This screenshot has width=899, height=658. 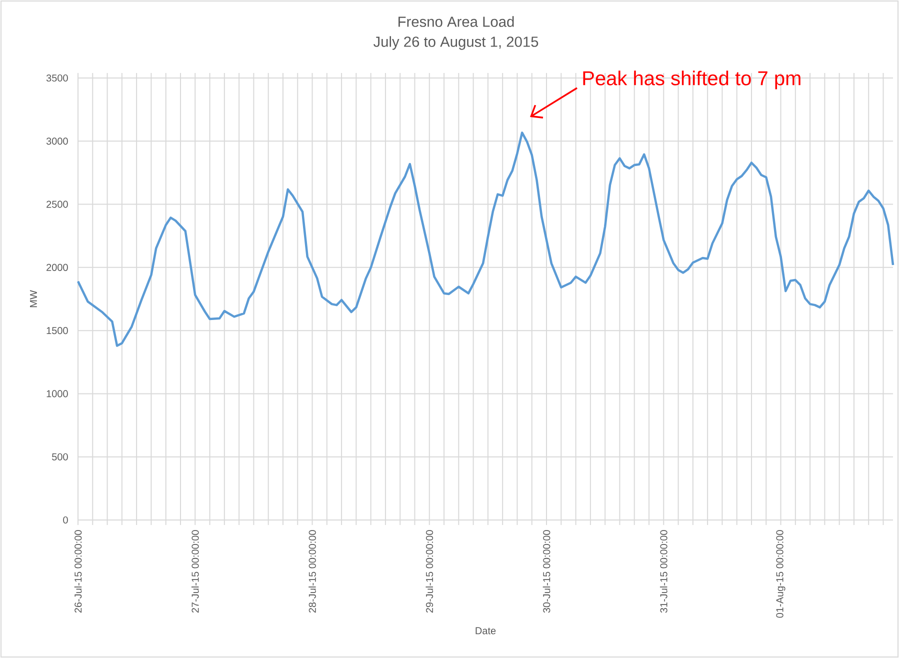 What do you see at coordinates (691, 80) in the screenshot?
I see `annotation: Peak has shifted to 7 pm` at bounding box center [691, 80].